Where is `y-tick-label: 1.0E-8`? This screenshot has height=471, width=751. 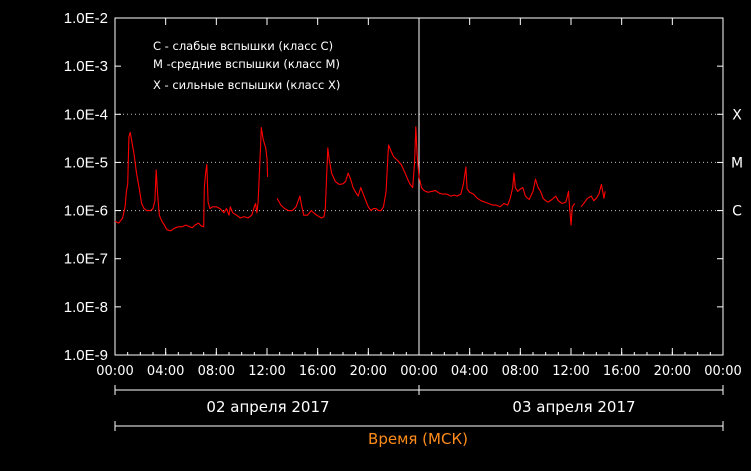 y-tick-label: 1.0E-8 is located at coordinates (86, 307).